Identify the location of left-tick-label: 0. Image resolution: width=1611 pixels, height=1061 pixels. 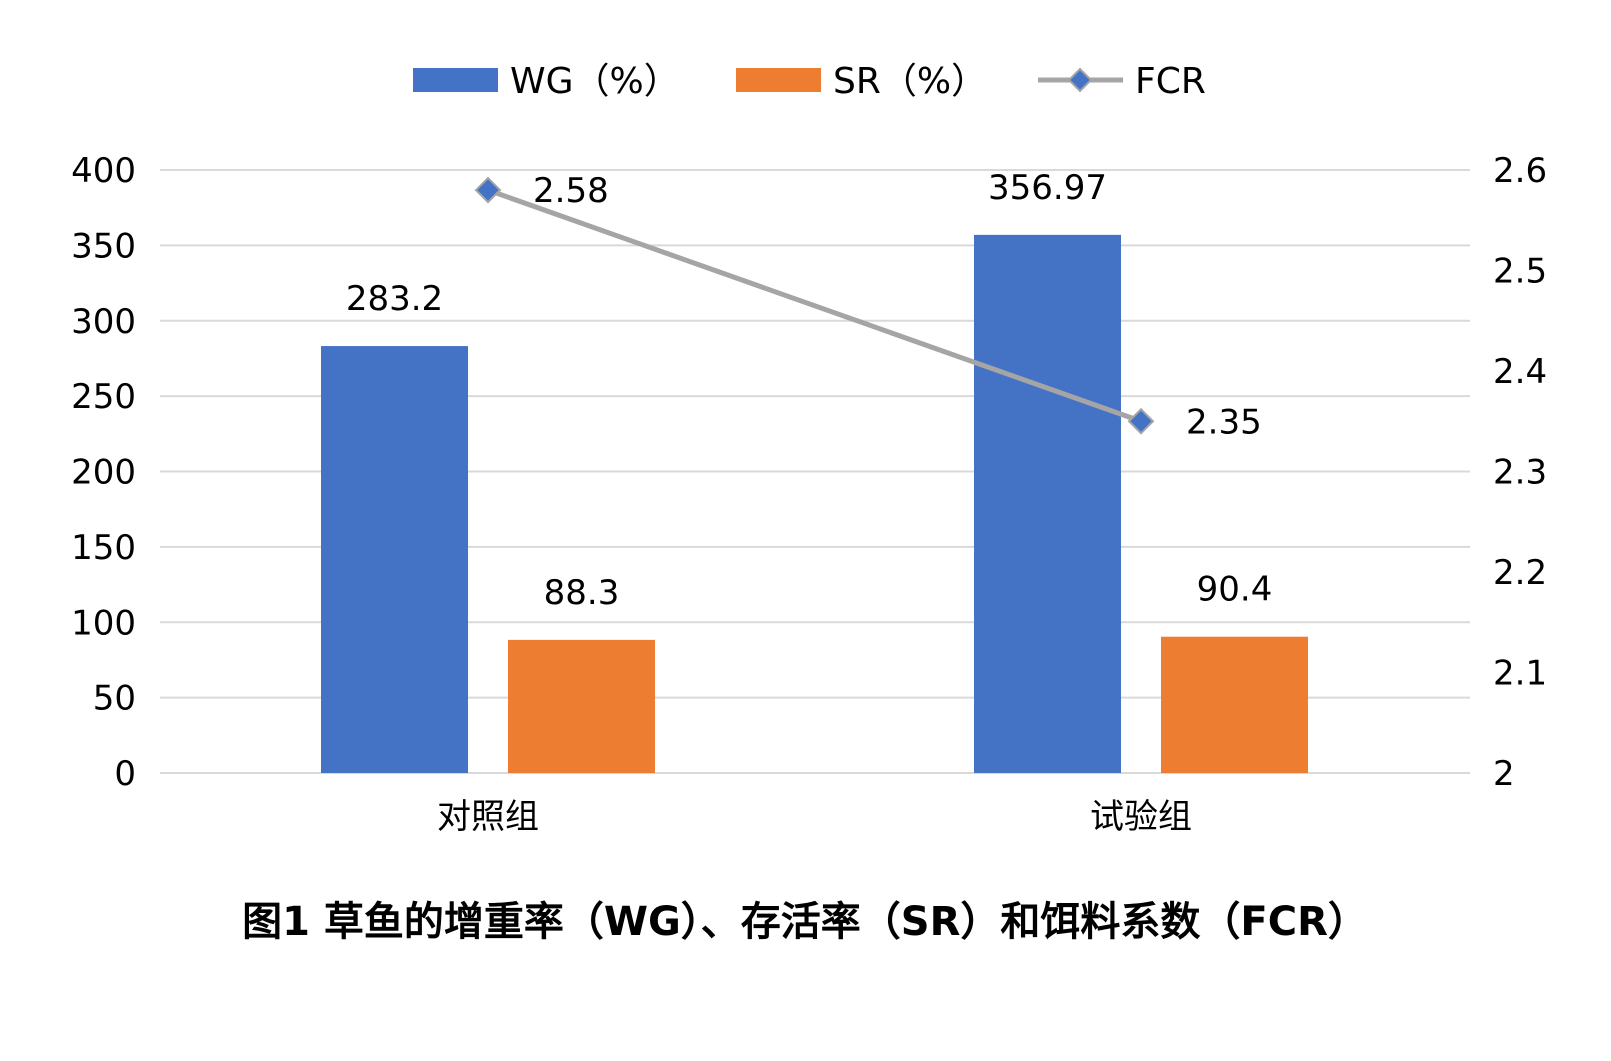
(125, 774).